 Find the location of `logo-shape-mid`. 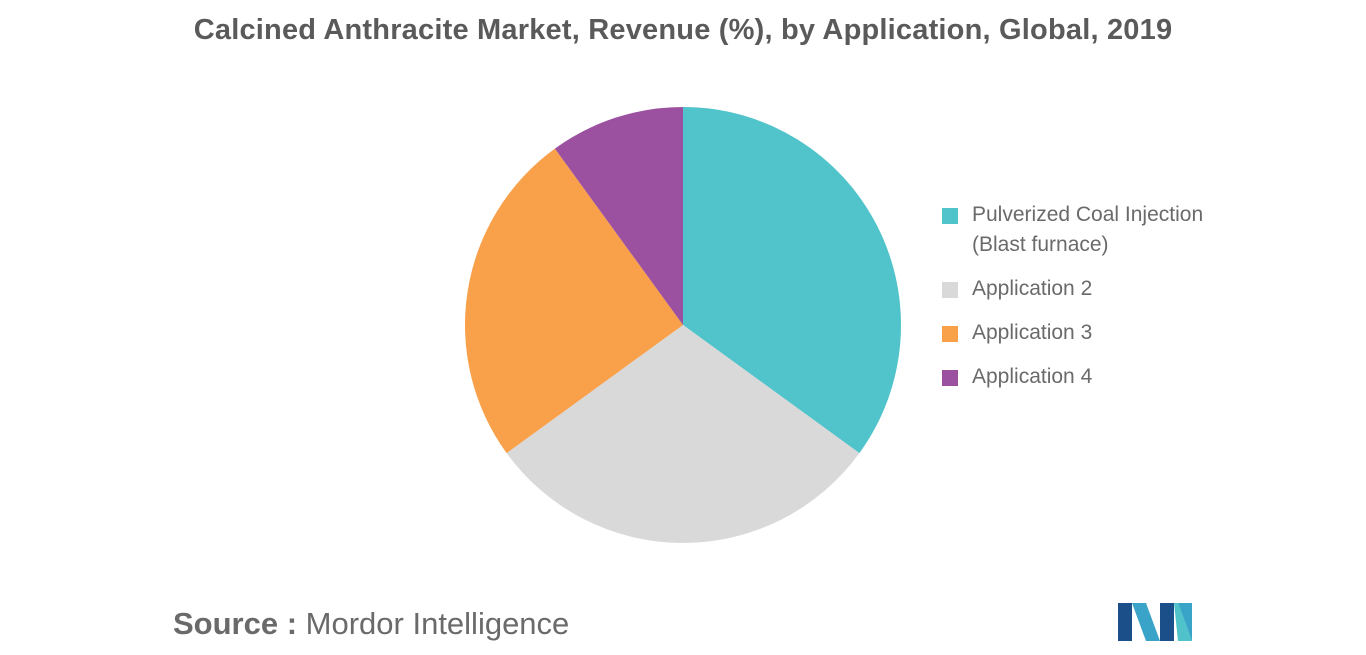

logo-shape-mid is located at coordinates (1167, 622).